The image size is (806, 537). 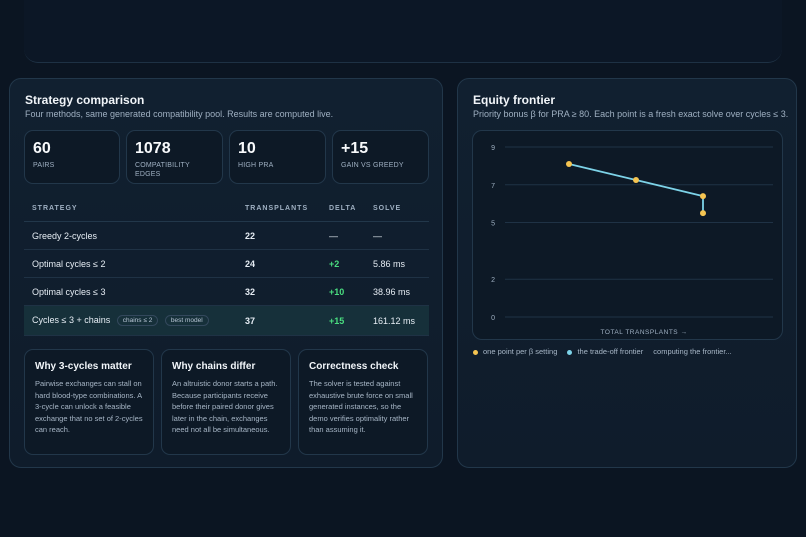 I want to click on stat-pairs: 60 PAIRS, so click(x=72, y=157).